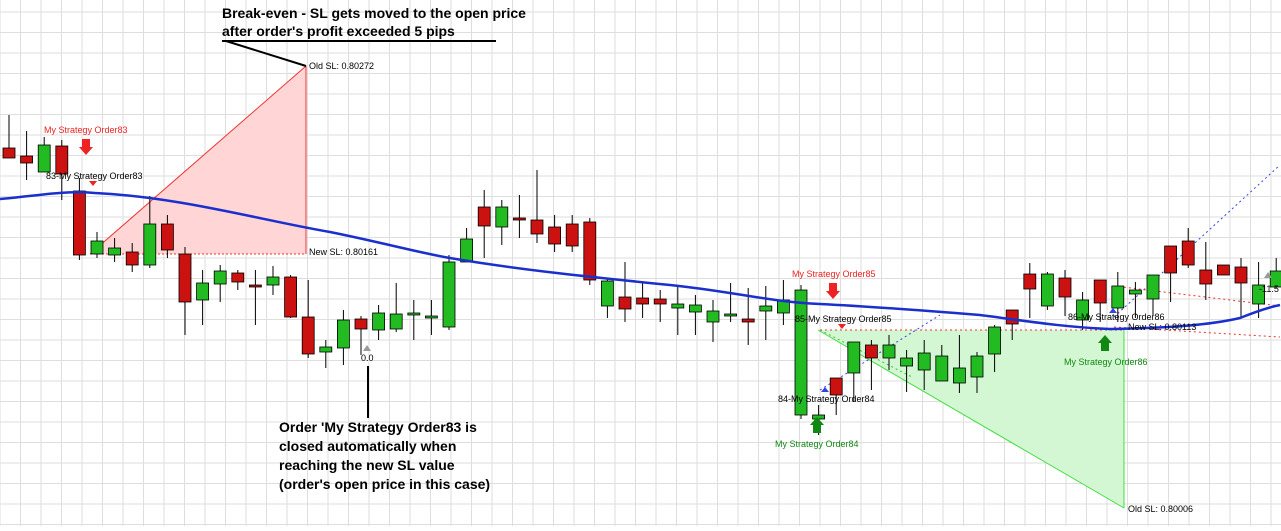 This screenshot has height=531, width=1281. Describe the element at coordinates (1160, 509) in the screenshot. I see `old-sl-84-label: Old SL: 0.80006` at that location.